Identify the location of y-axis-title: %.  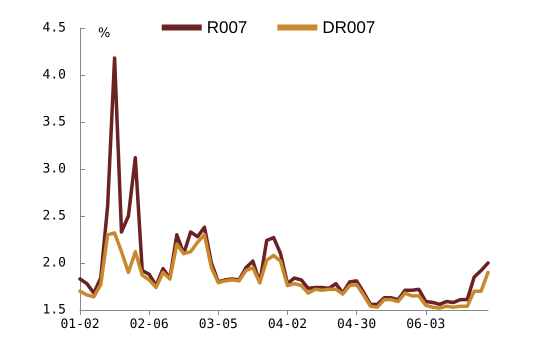
(104, 33).